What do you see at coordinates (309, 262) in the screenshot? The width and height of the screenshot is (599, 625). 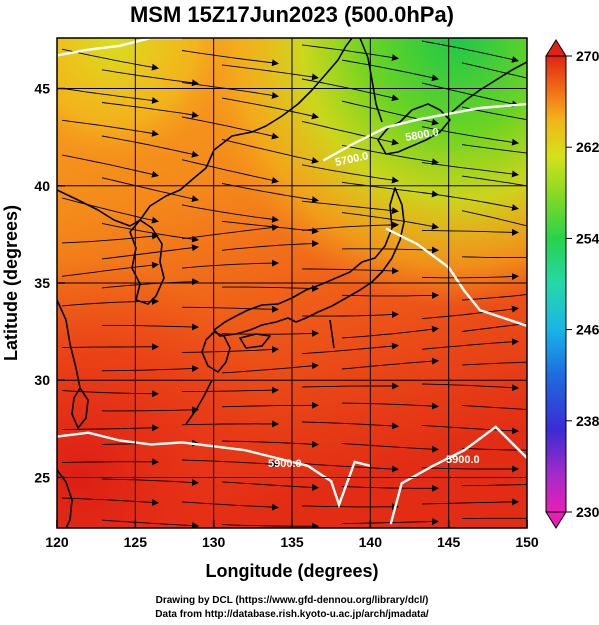 I see `coastline-japan-honshu` at bounding box center [309, 262].